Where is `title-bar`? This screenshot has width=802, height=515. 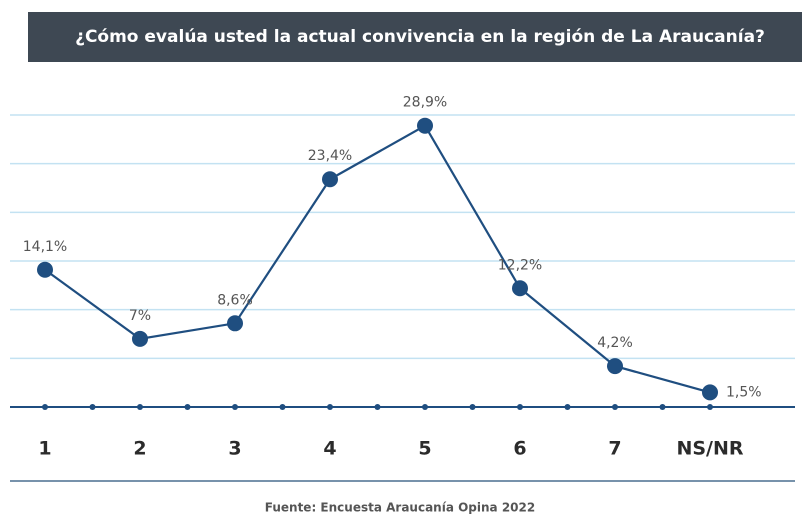 title-bar is located at coordinates (415, 37).